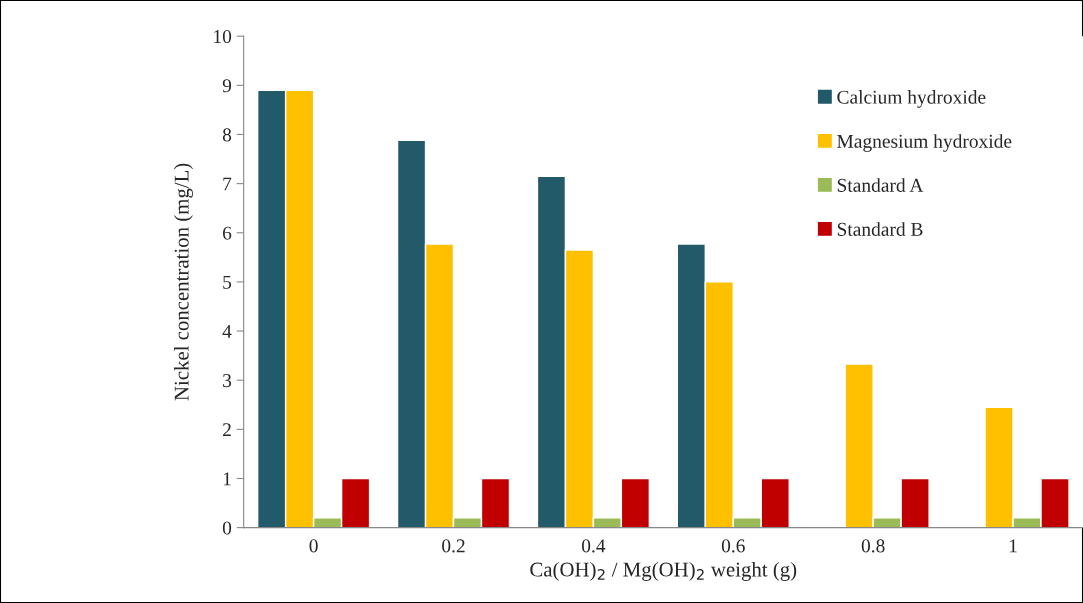  Describe the element at coordinates (227, 282) in the screenshot. I see `y-tick-label: 5` at that location.